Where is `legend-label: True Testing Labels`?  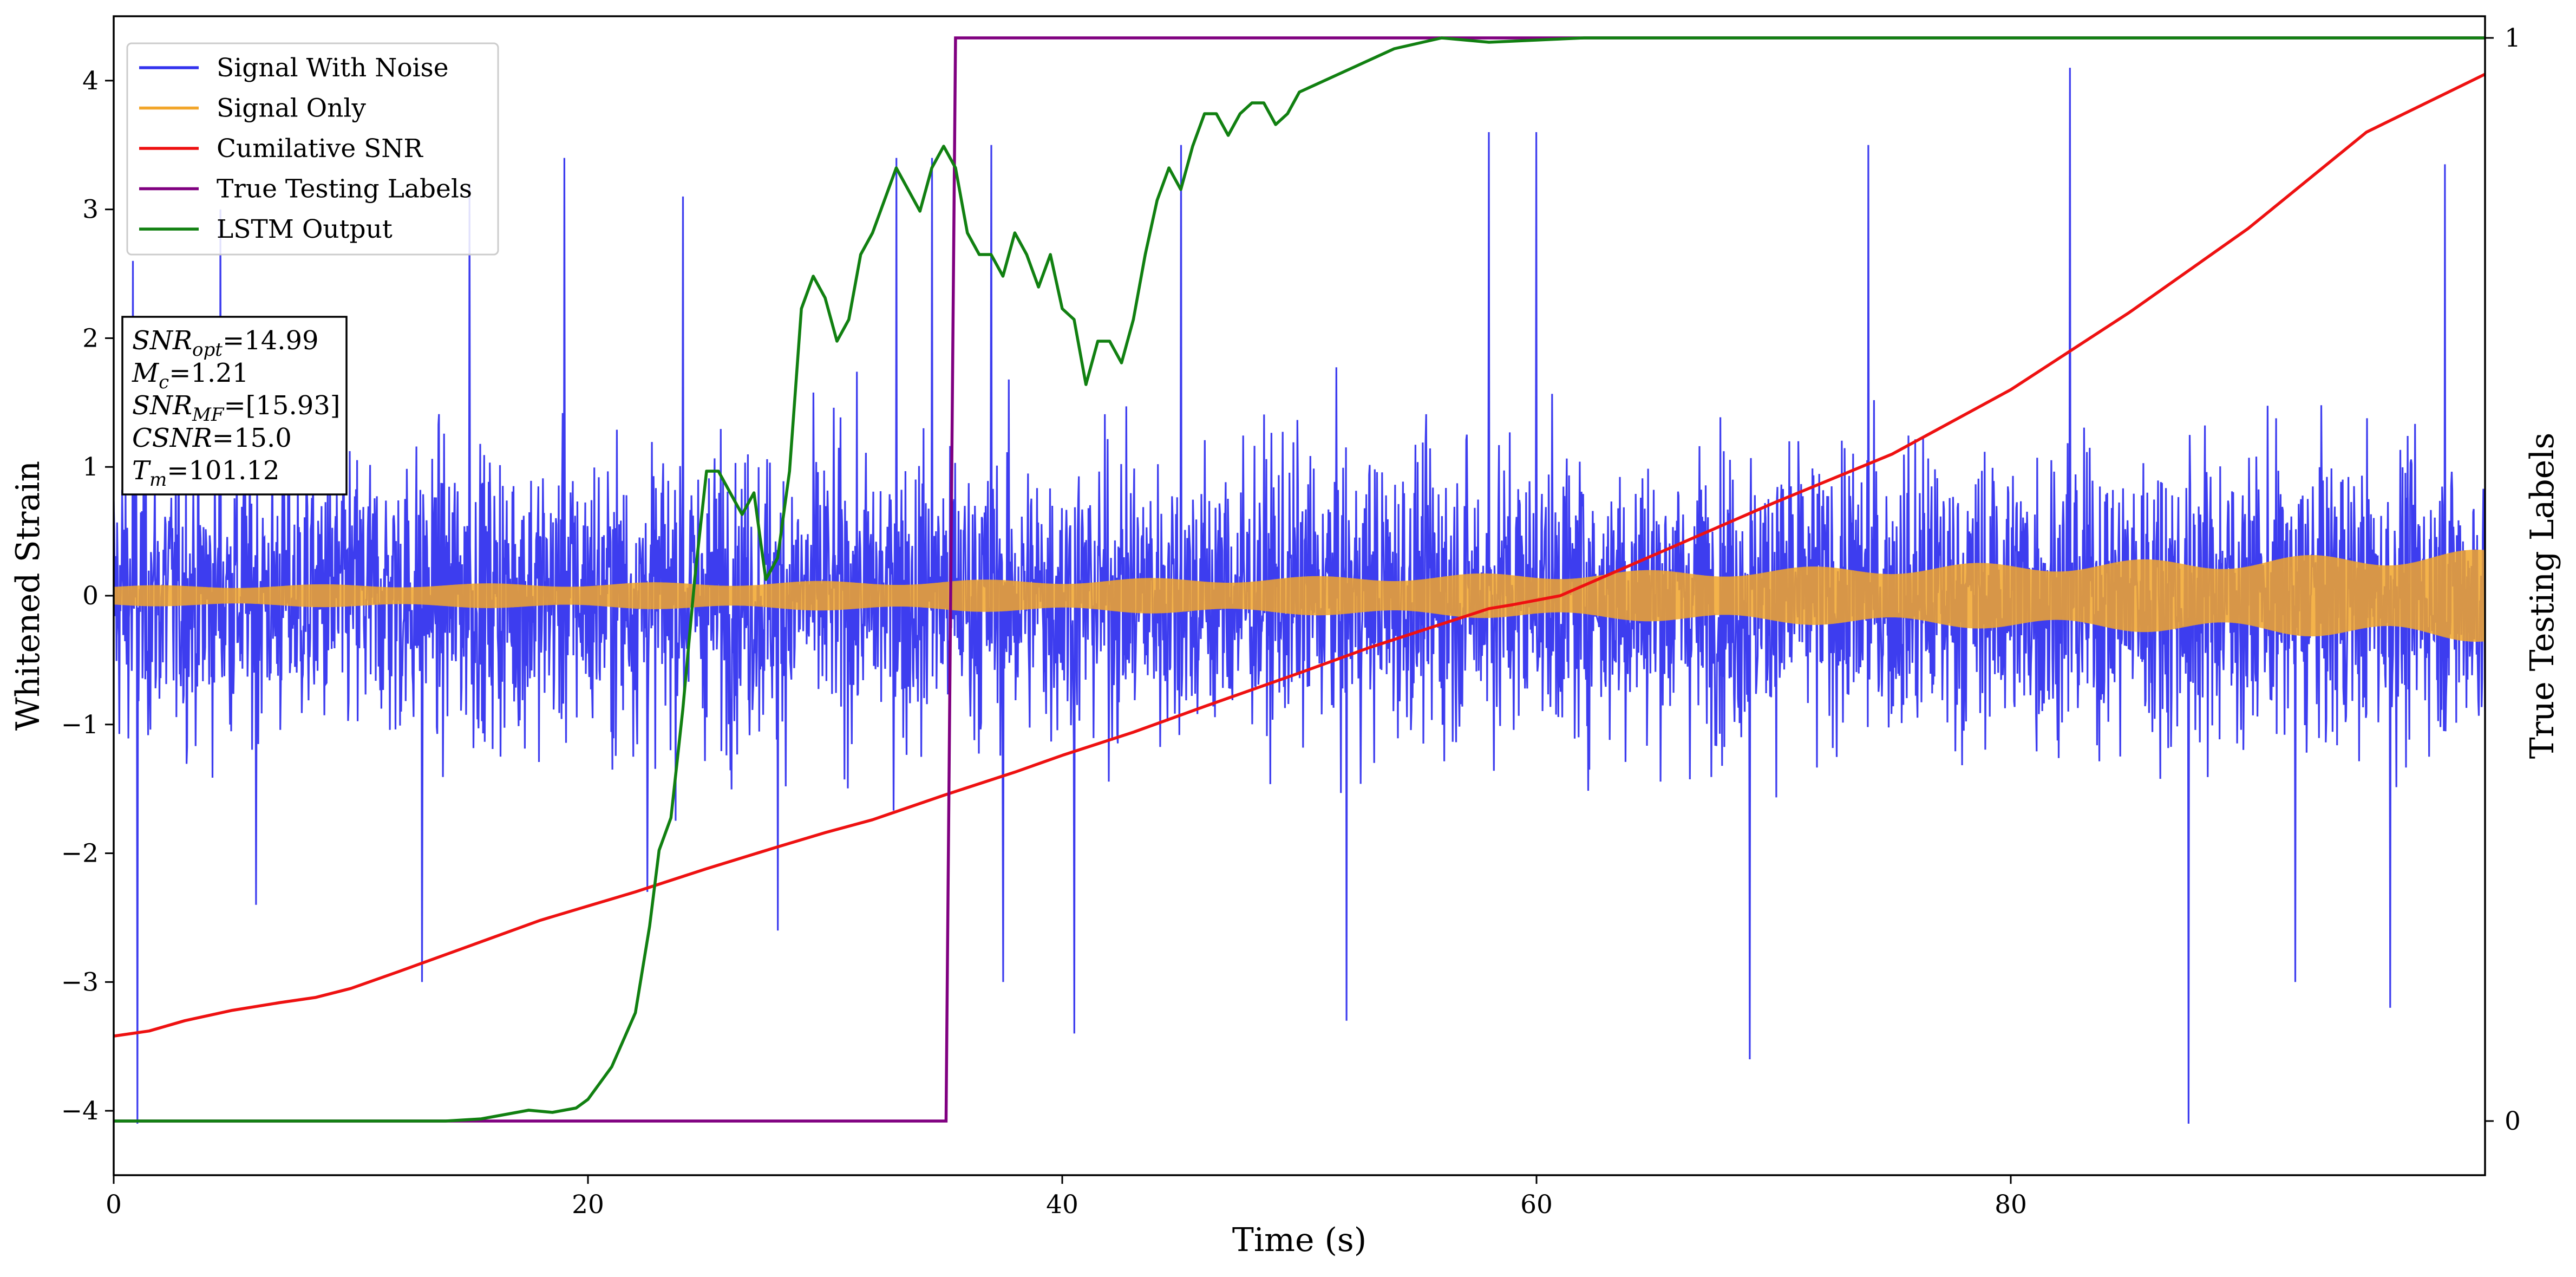 legend-label: True Testing Labels is located at coordinates (344, 189).